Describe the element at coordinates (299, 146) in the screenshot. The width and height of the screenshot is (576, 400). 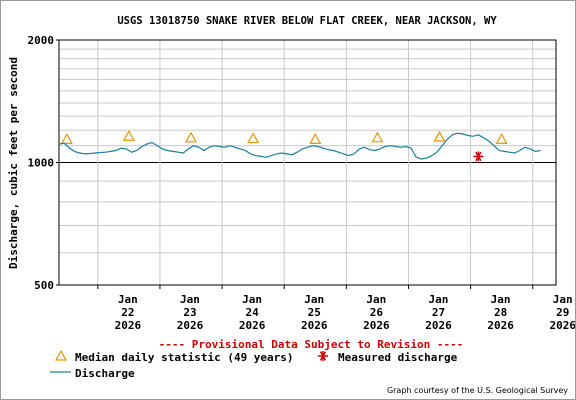
I see `discharge-series-line` at that location.